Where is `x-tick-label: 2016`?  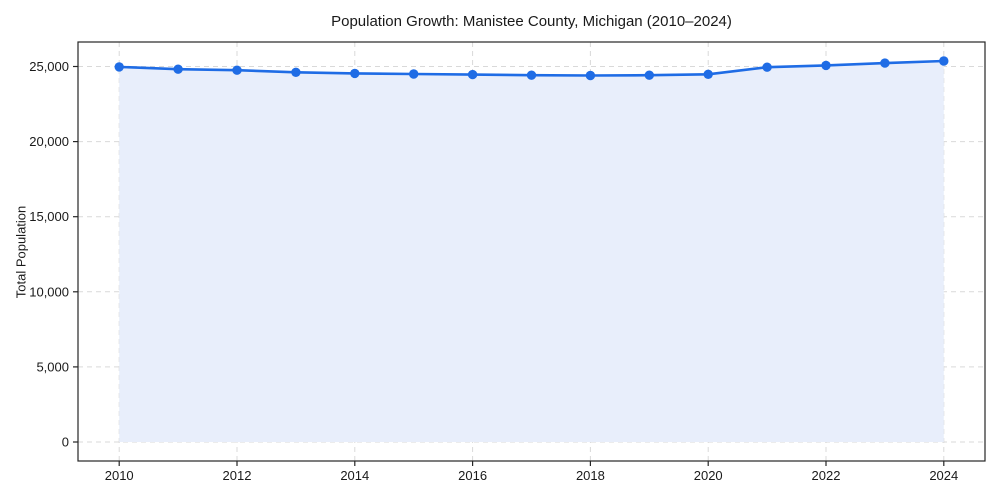 x-tick-label: 2016 is located at coordinates (472, 475).